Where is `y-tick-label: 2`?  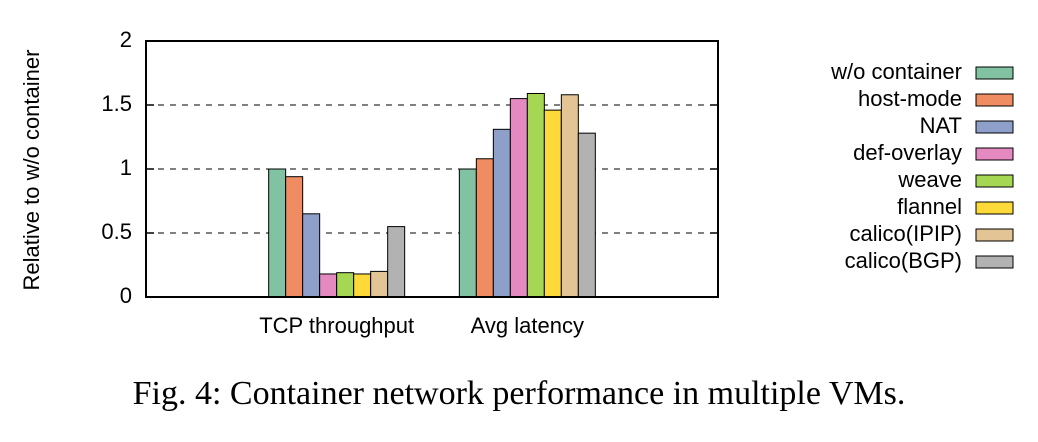
y-tick-label: 2 is located at coordinates (126, 39).